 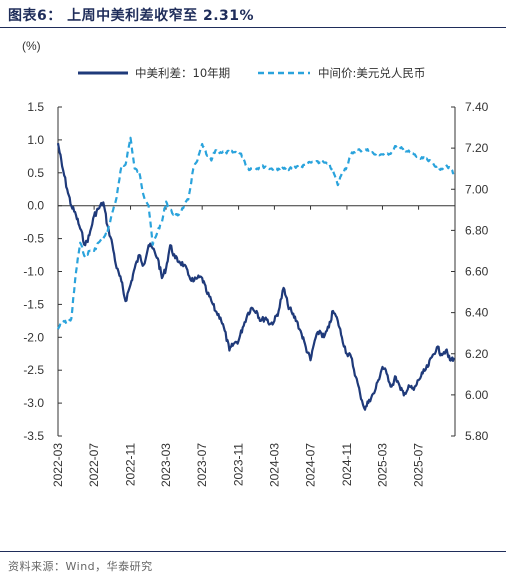 I want to click on right-axis-tick-label: 6.00, so click(x=477, y=395).